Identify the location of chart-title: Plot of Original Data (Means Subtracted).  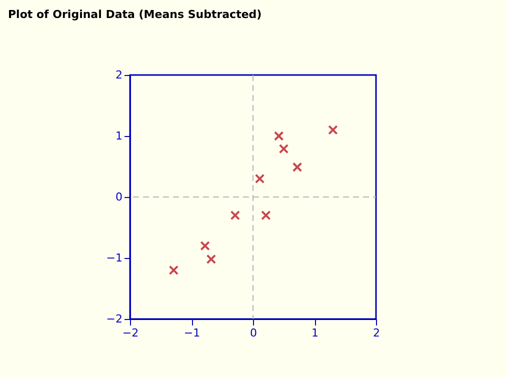
(135, 14).